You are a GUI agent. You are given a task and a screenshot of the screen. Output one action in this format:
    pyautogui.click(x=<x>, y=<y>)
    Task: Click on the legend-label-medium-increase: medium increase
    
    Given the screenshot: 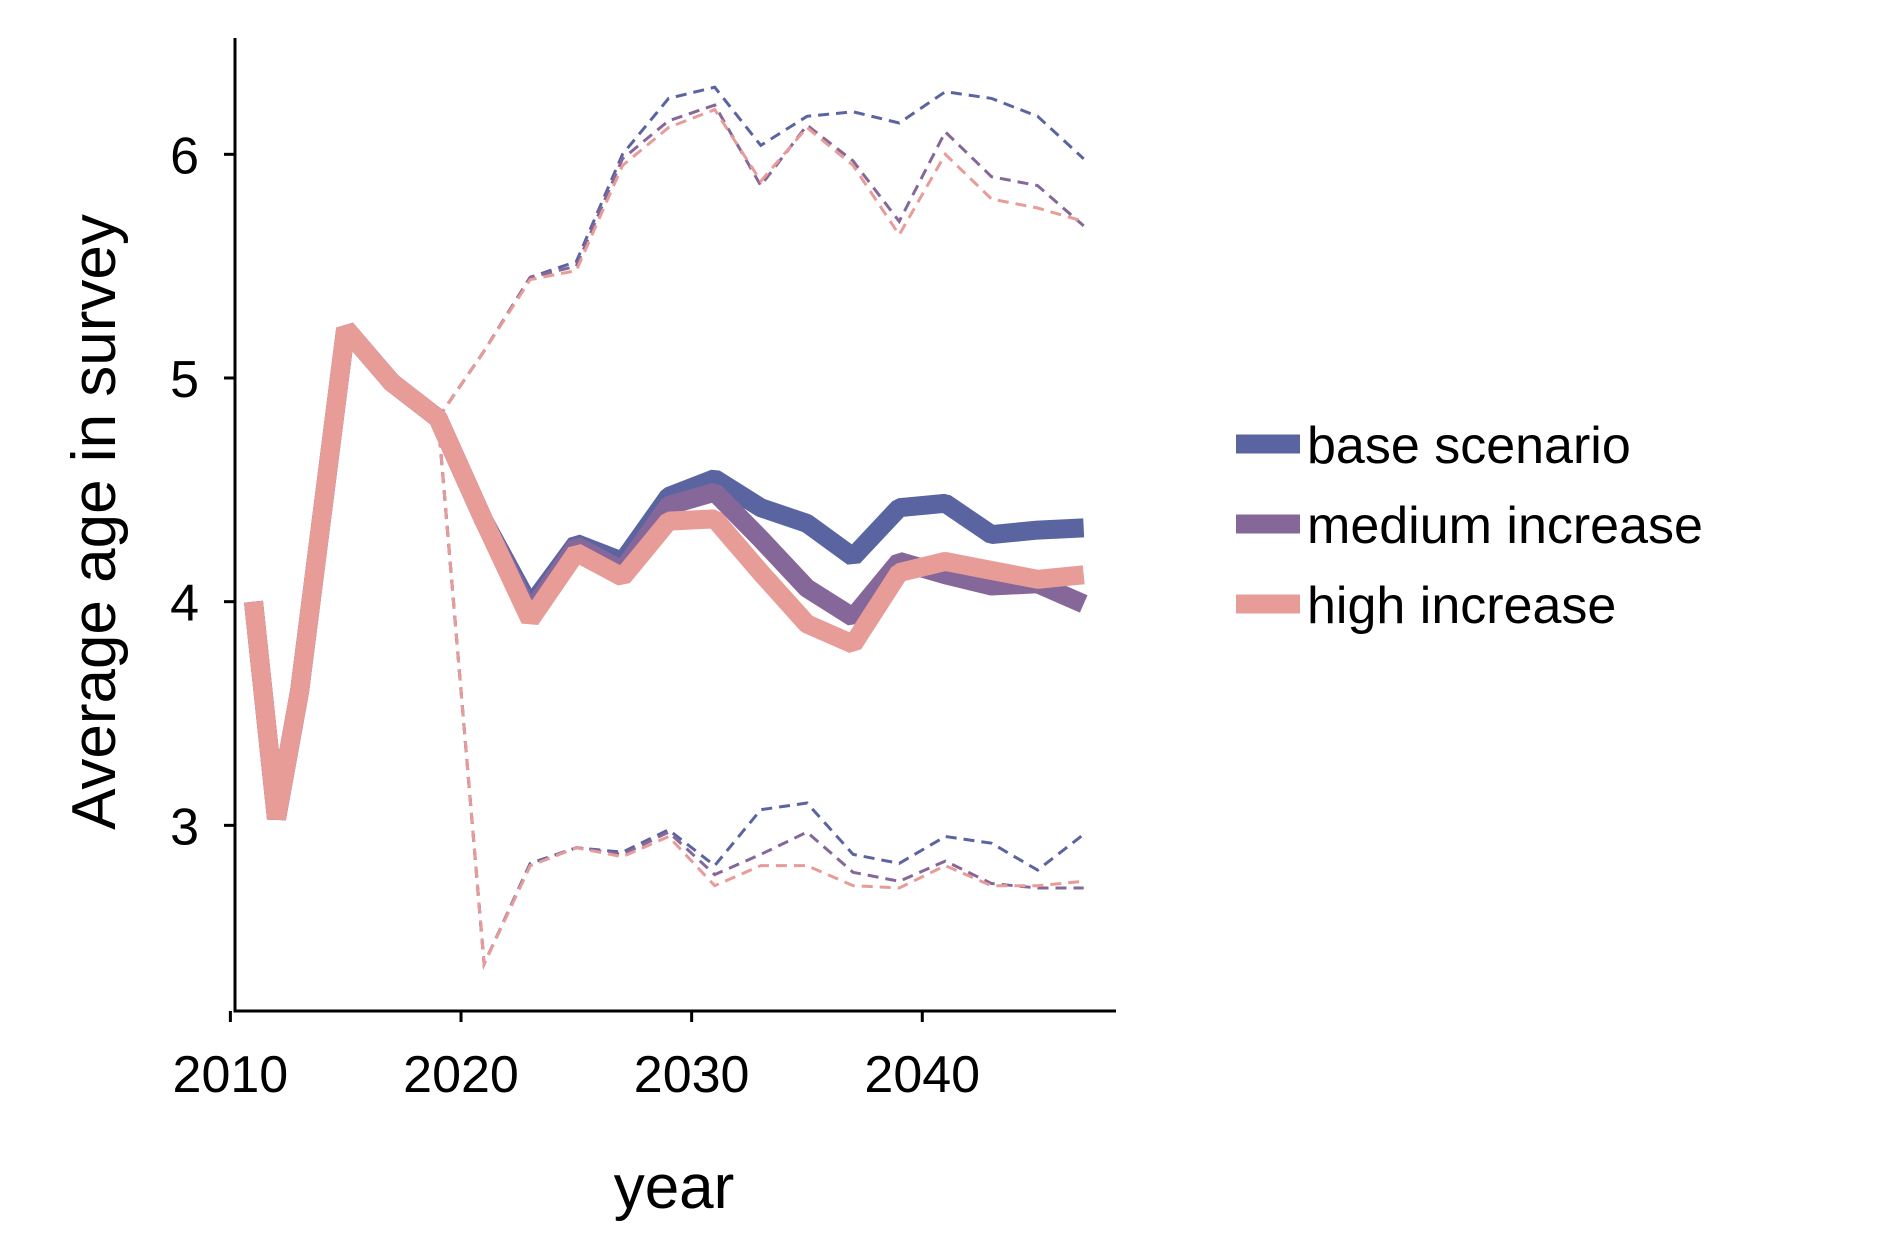 What is the action you would take?
    pyautogui.click(x=1505, y=526)
    